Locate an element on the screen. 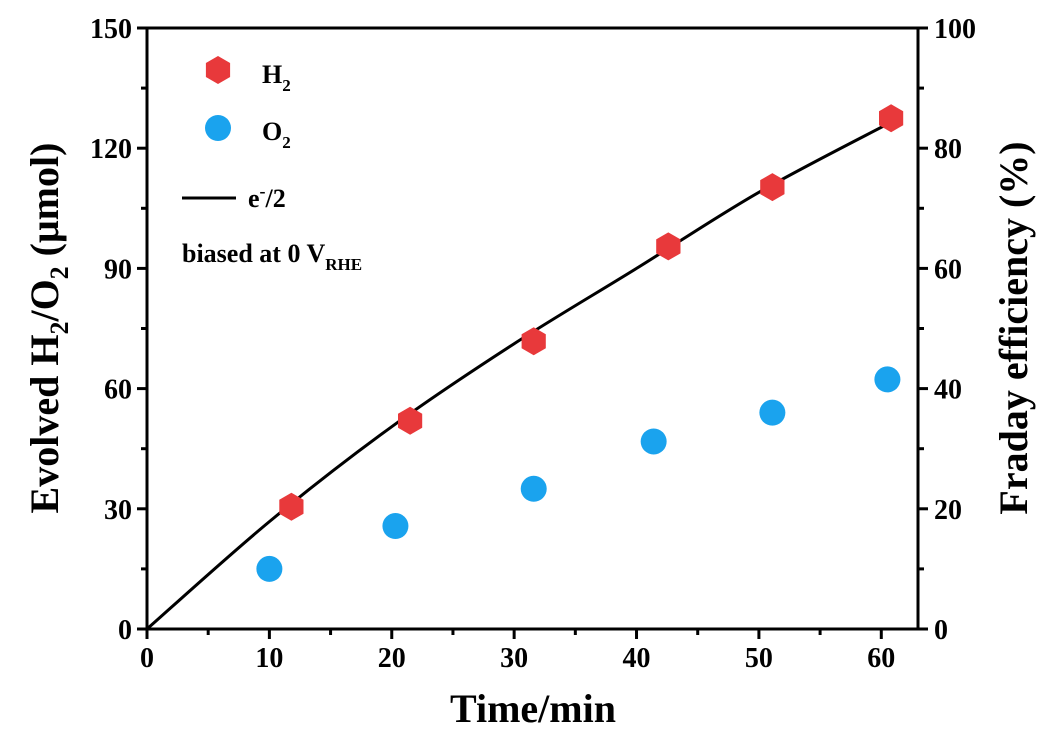  legend: H2 O2 e-/2 biased at 0 VRHE is located at coordinates (272, 165).